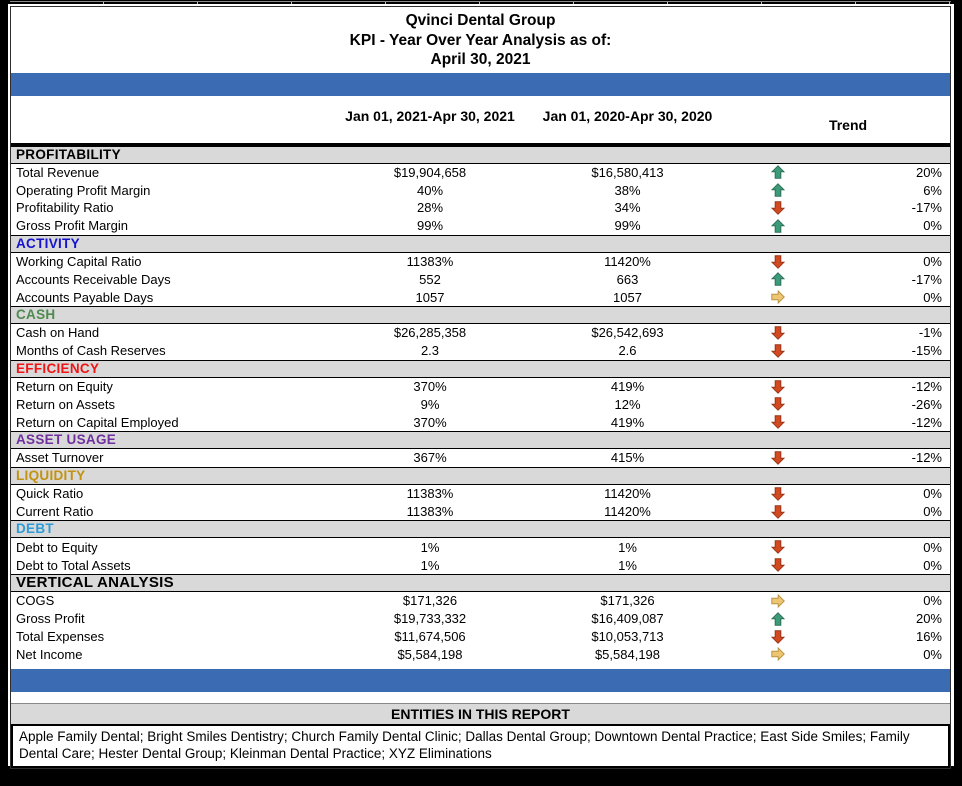 Image resolution: width=962 pixels, height=786 pixels. What do you see at coordinates (430, 547) in the screenshot?
I see `kpi-value-current: 1%` at bounding box center [430, 547].